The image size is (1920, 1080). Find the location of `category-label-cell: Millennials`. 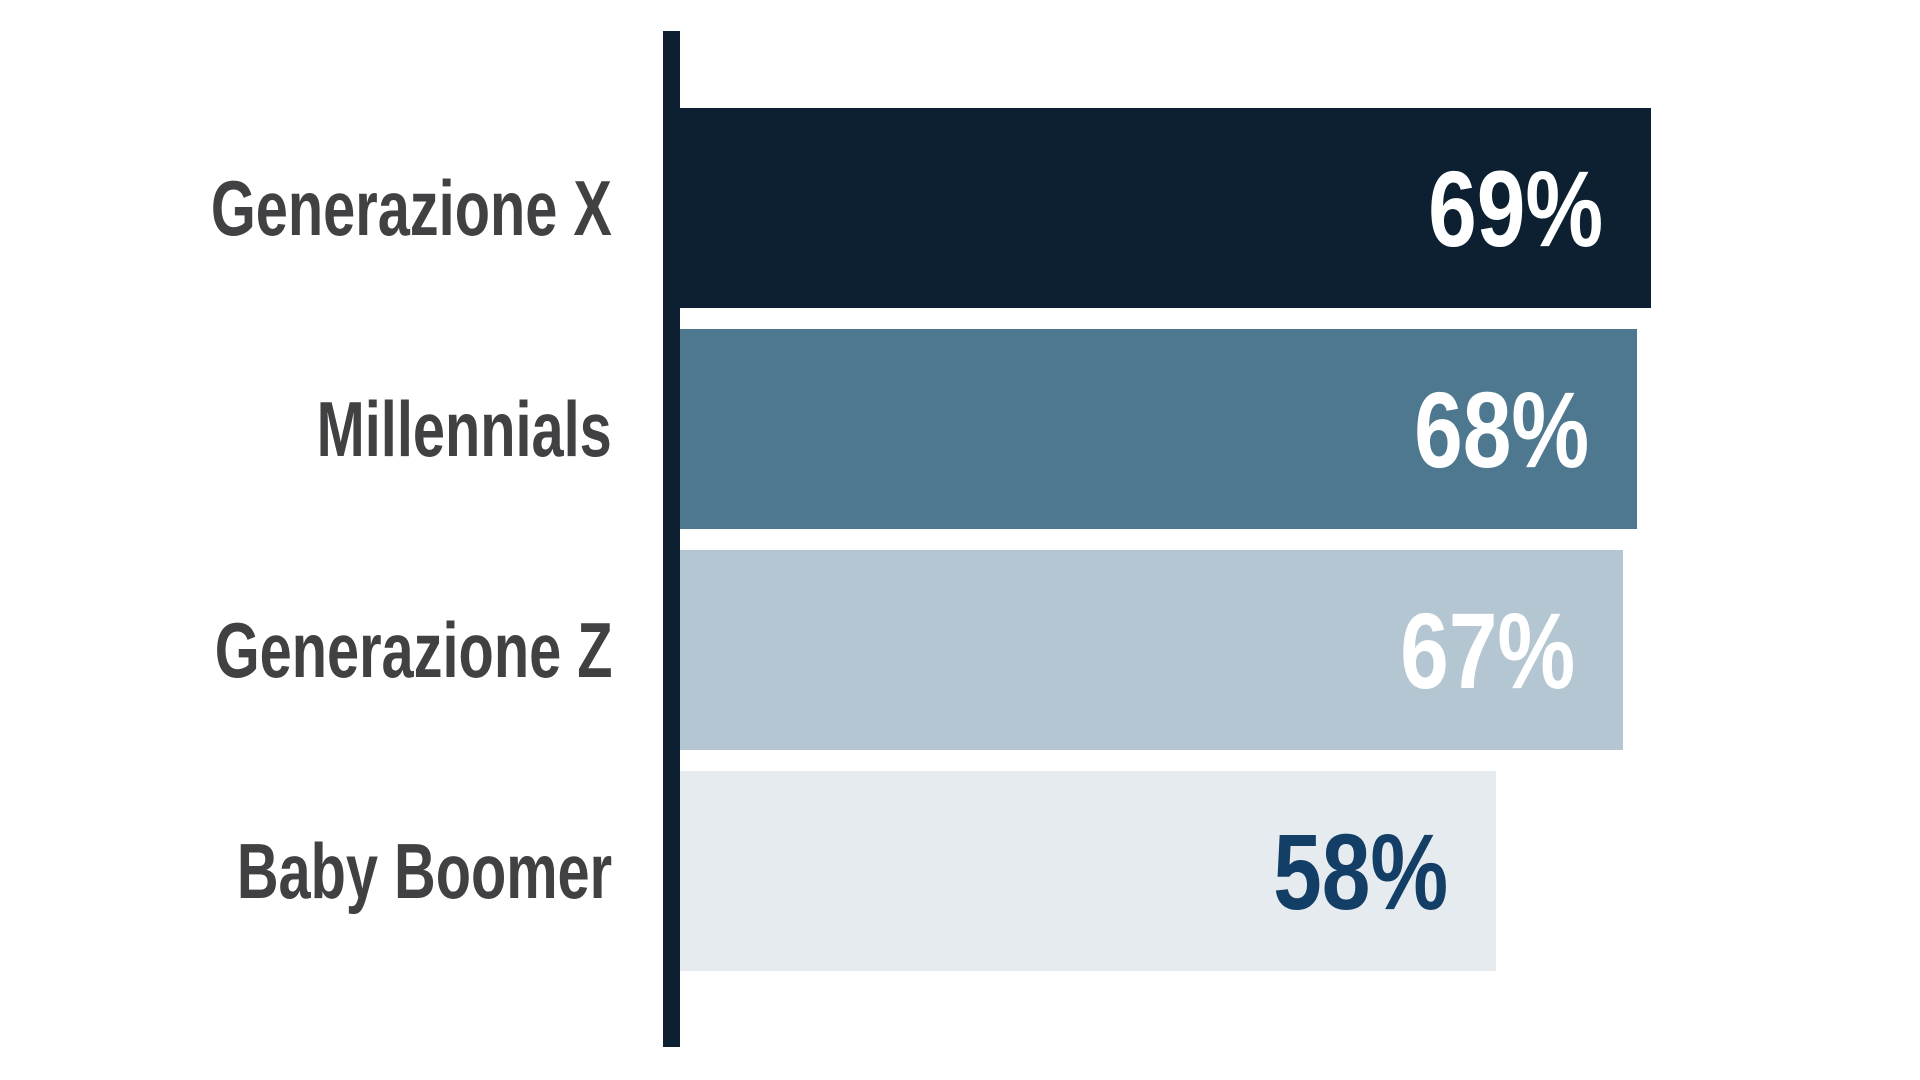

category-label-cell: Millennials is located at coordinates (306, 429).